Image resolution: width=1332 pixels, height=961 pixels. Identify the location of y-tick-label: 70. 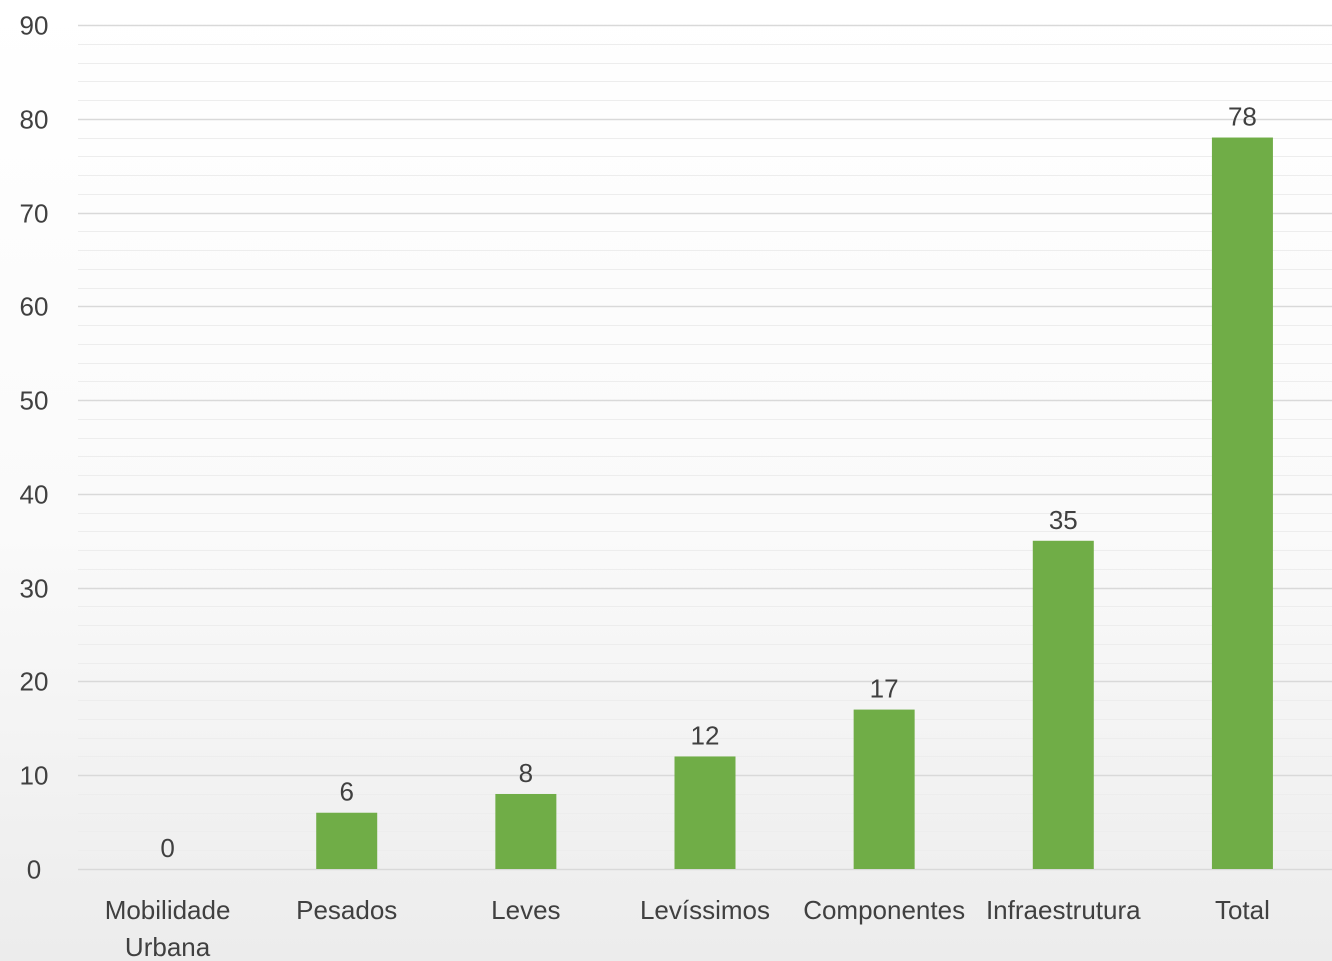
(34, 214).